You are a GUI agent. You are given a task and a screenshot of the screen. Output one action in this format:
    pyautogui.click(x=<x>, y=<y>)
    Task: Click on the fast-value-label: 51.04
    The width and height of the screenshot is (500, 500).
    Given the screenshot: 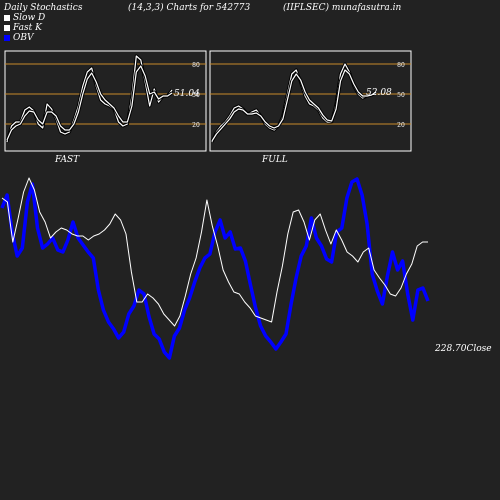 What is the action you would take?
    pyautogui.click(x=187, y=94)
    